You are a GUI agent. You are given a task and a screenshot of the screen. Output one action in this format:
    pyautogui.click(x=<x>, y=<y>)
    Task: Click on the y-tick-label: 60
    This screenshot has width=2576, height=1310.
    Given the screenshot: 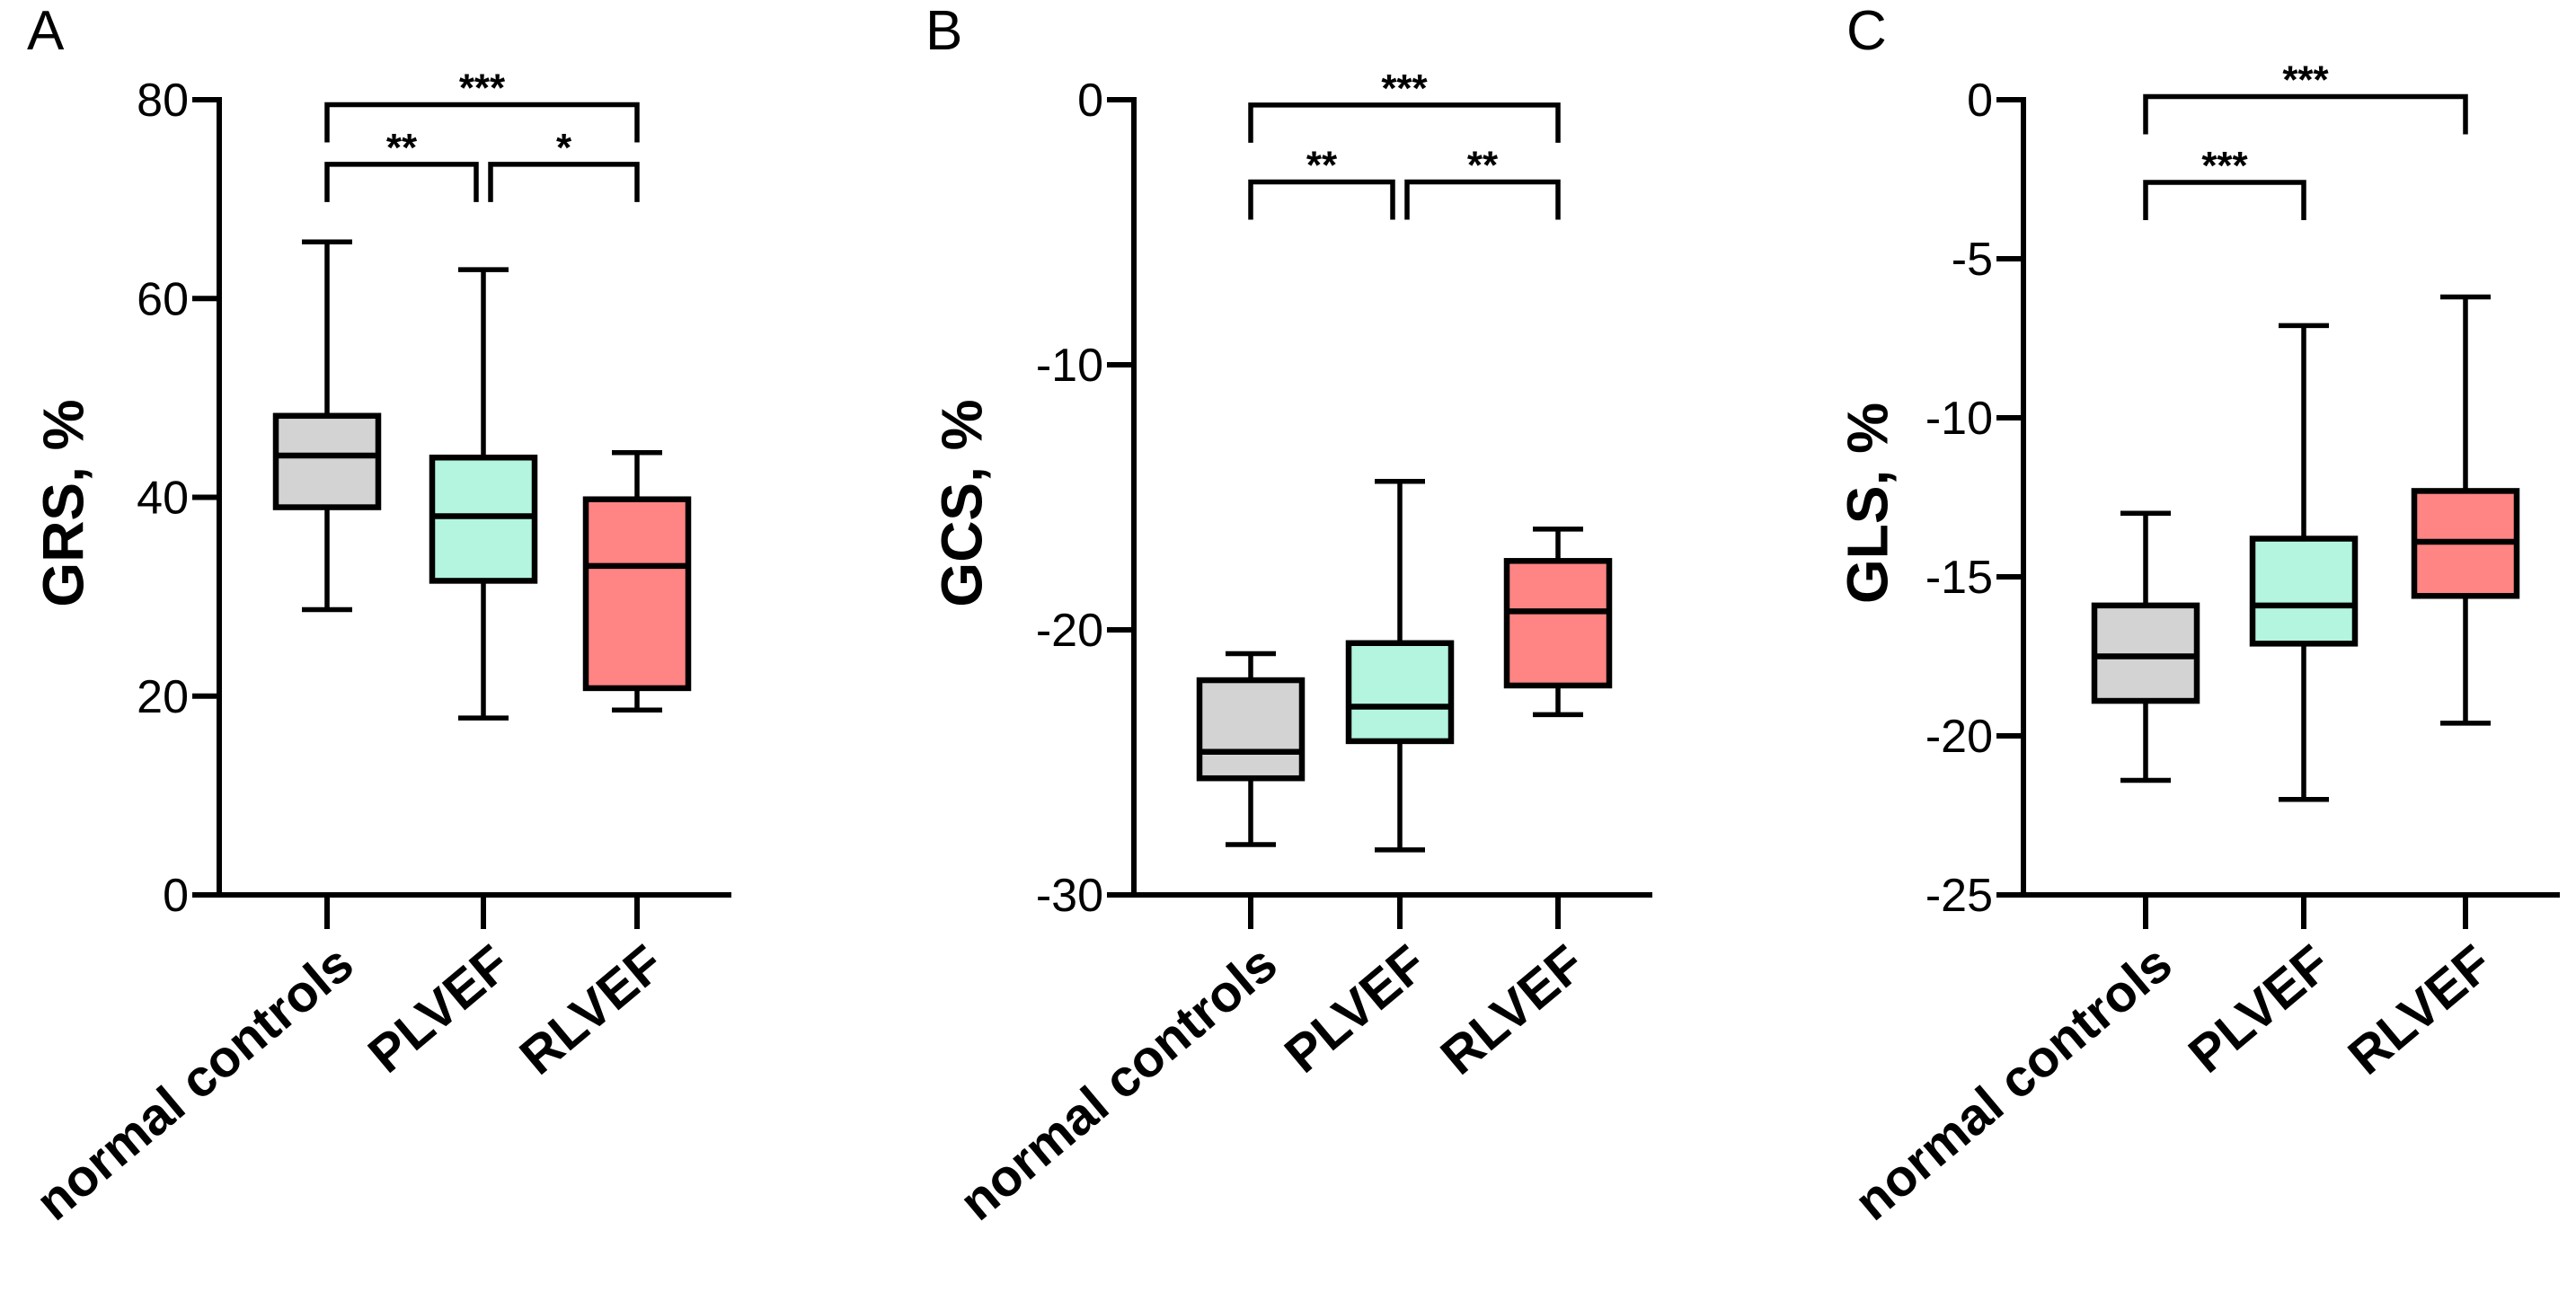 What is the action you would take?
    pyautogui.click(x=163, y=299)
    